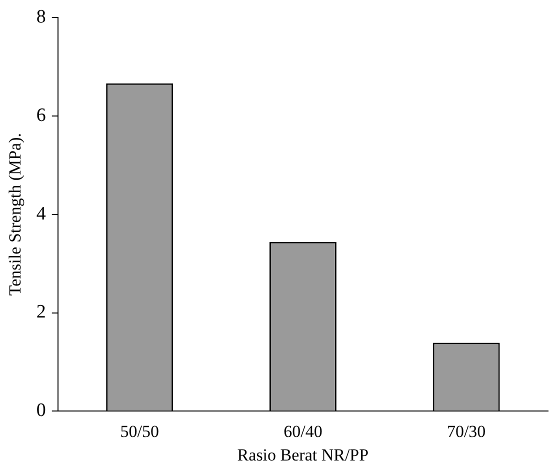 The width and height of the screenshot is (550, 468). I want to click on x-tick-label: 70/30, so click(466, 431).